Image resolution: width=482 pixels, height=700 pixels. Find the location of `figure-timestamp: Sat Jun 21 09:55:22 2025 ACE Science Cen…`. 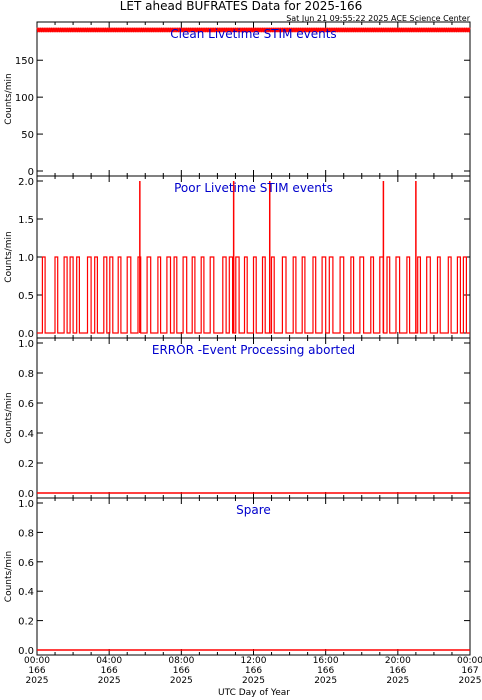

figure-timestamp: Sat Jun 21 09:55:22 2025 ACE Science Cen… is located at coordinates (378, 18).